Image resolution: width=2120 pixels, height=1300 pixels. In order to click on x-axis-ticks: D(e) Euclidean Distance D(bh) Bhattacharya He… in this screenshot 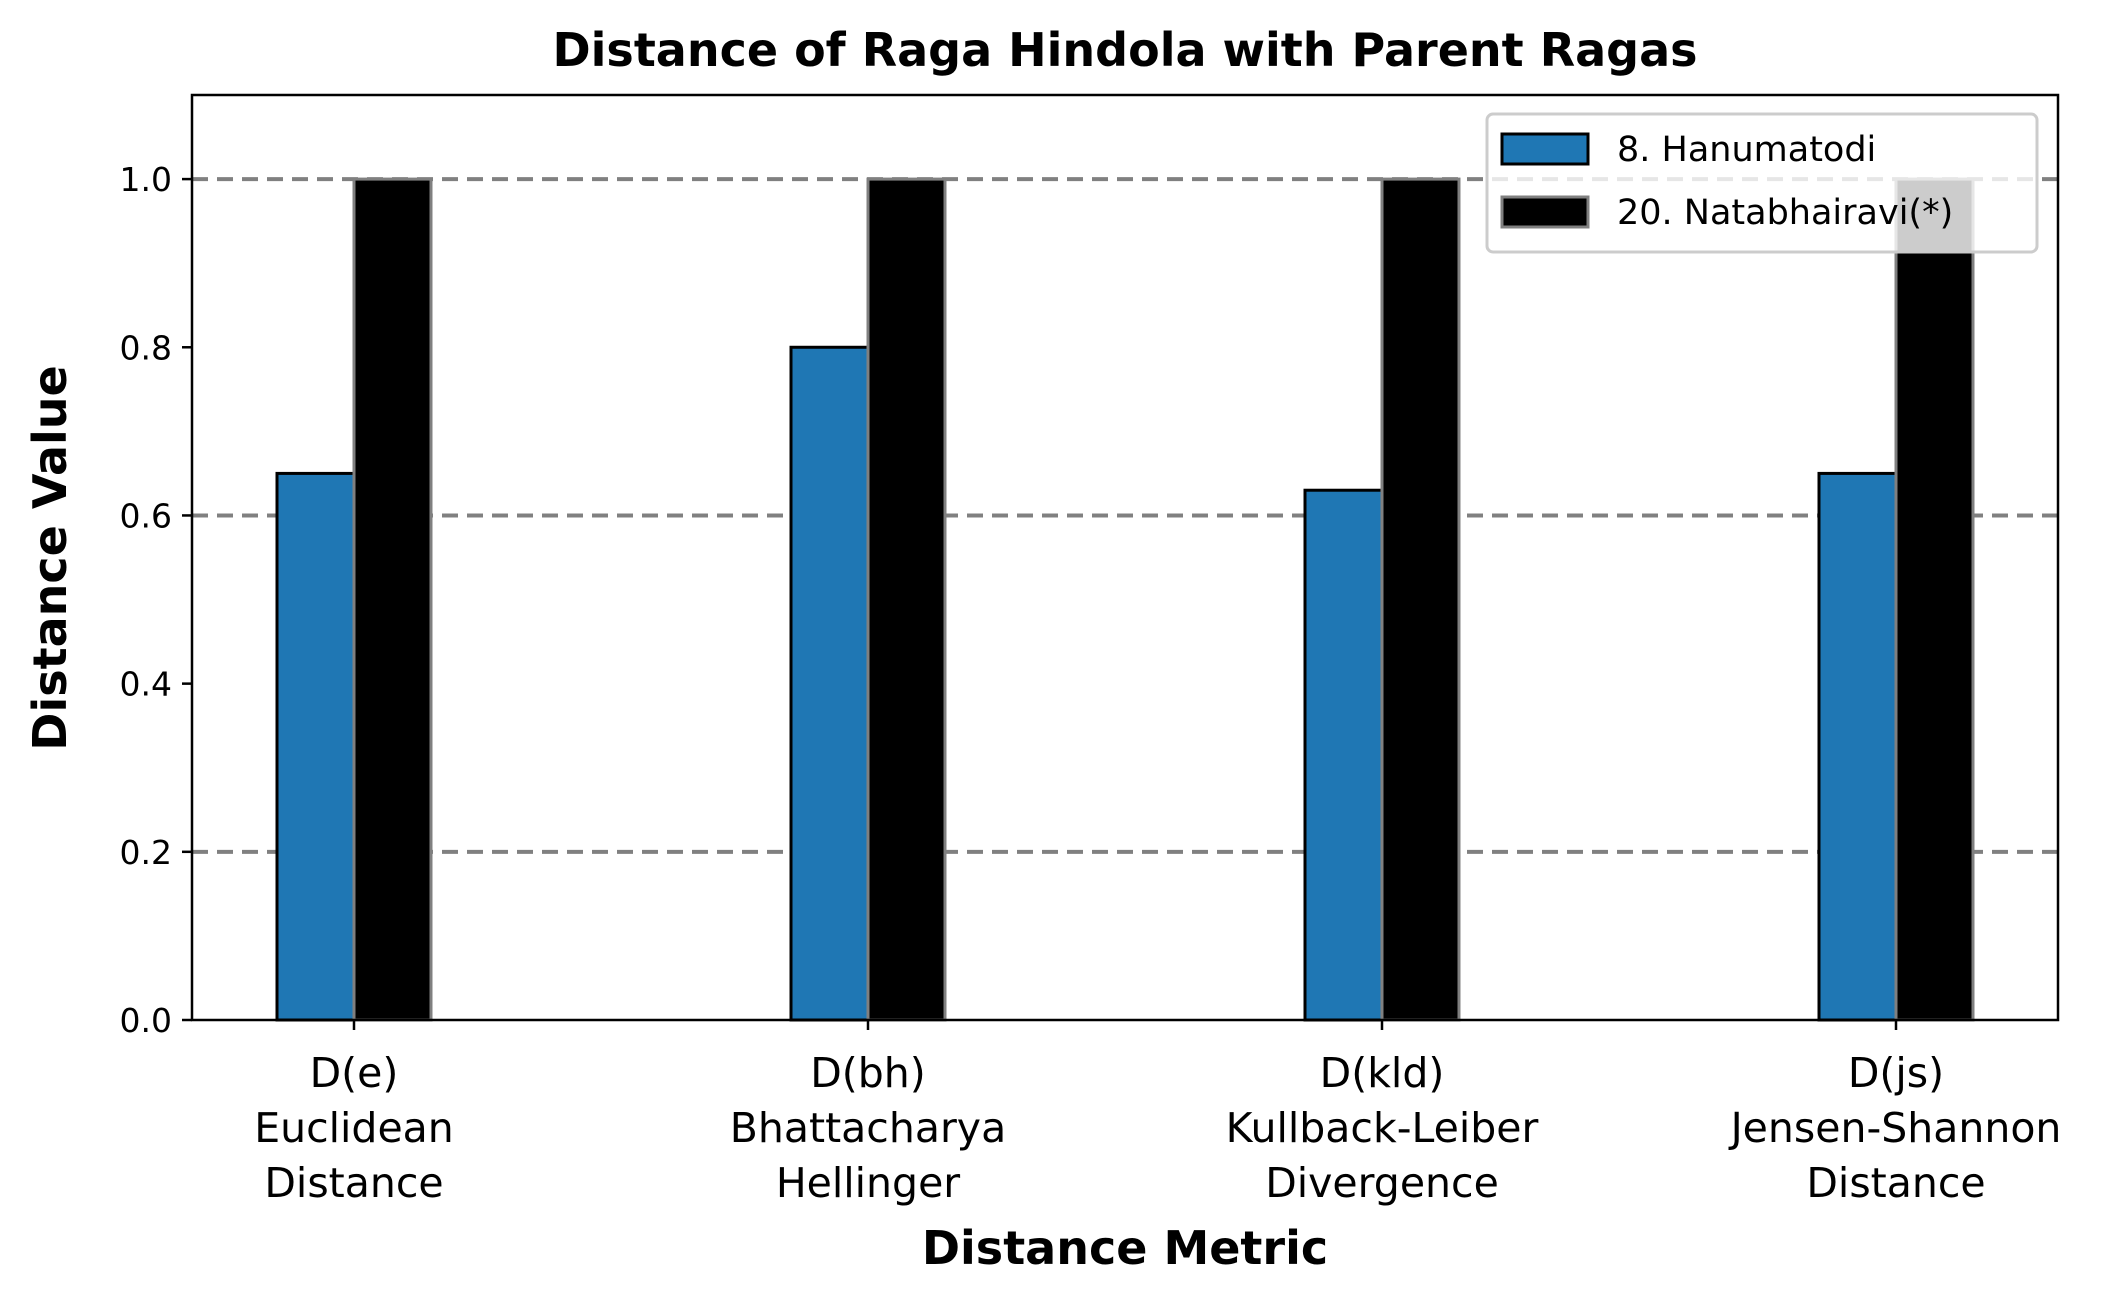, I will do `click(1157, 1113)`.